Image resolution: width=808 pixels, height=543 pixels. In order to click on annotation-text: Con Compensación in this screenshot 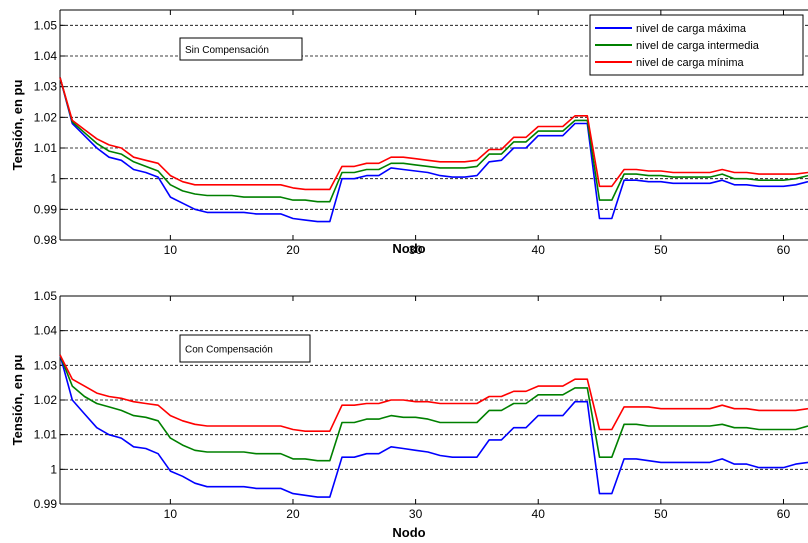, I will do `click(229, 350)`.